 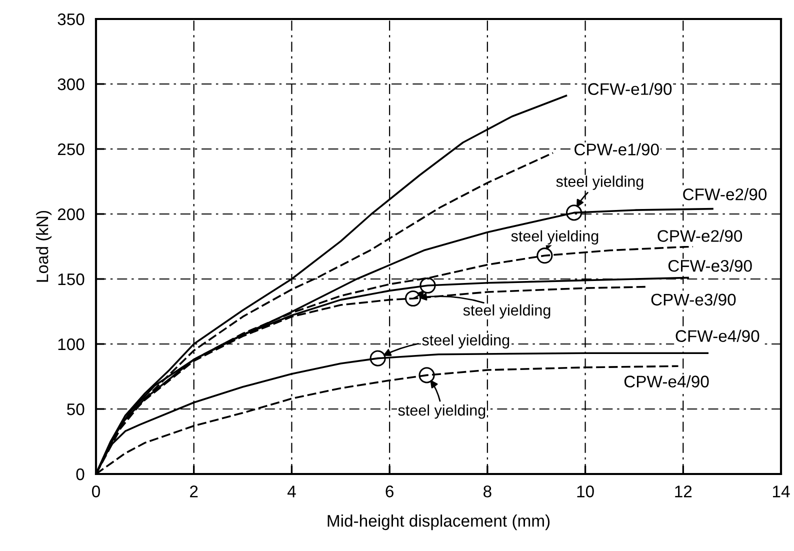 I want to click on series-label: CFW-e2/90, so click(x=725, y=194).